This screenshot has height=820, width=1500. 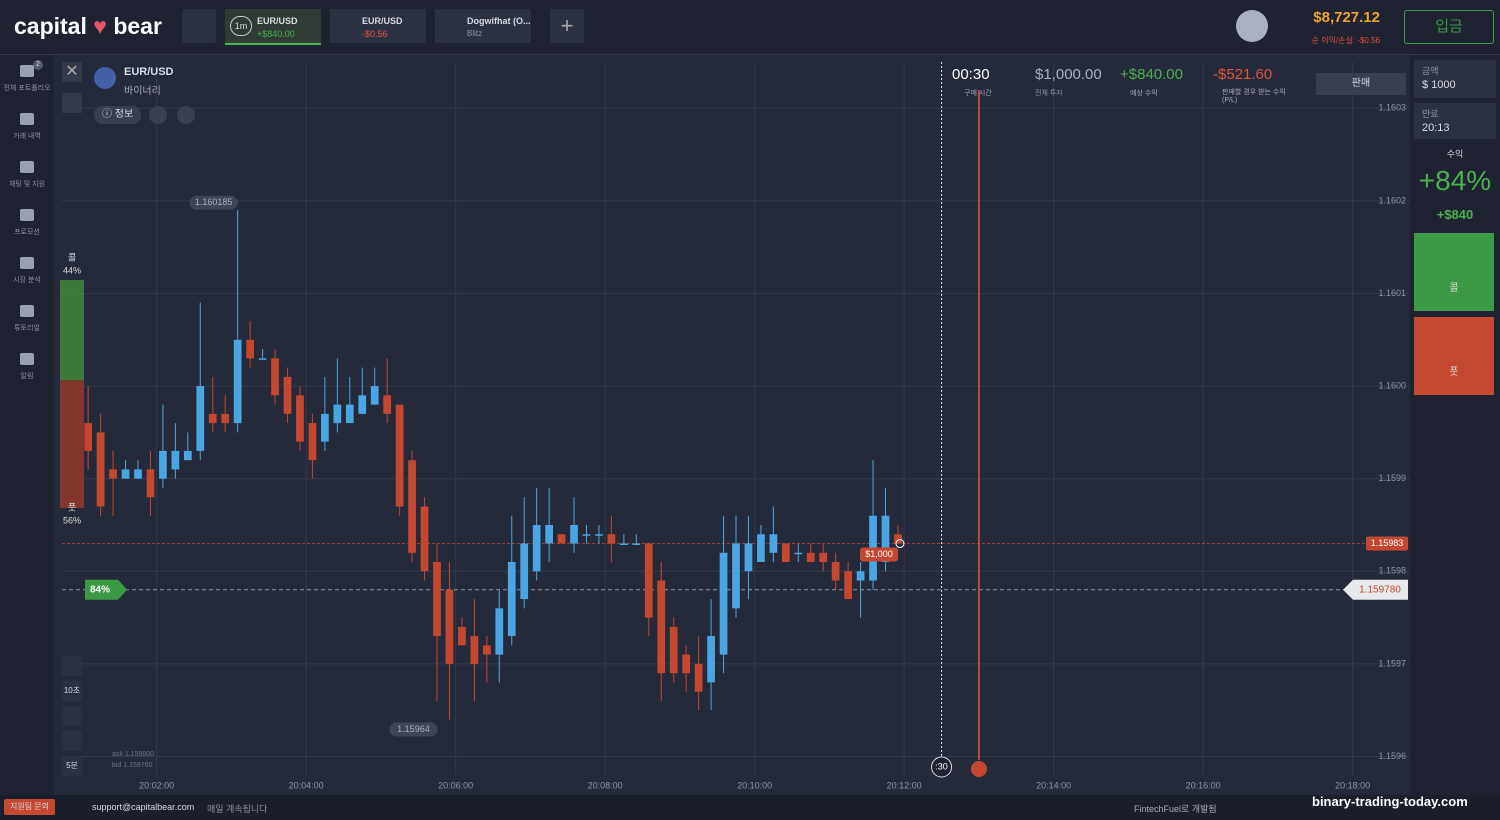 What do you see at coordinates (1455, 214) in the screenshot?
I see `profit: +$840` at bounding box center [1455, 214].